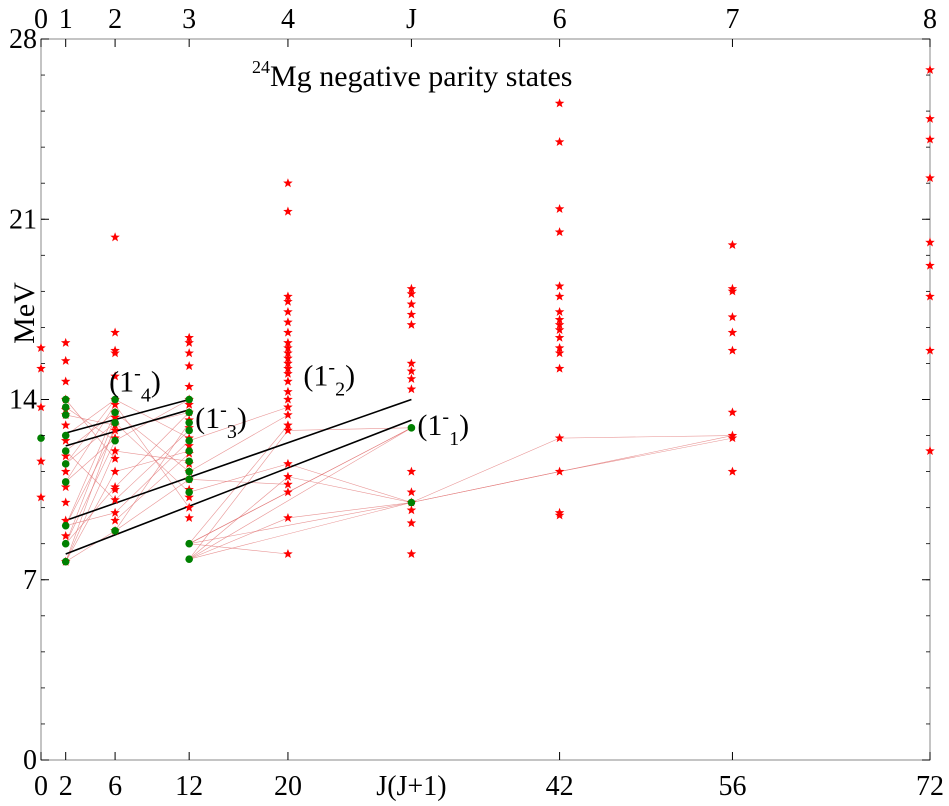  Describe the element at coordinates (135, 385) in the screenshot. I see `band-label: (1-4)` at that location.